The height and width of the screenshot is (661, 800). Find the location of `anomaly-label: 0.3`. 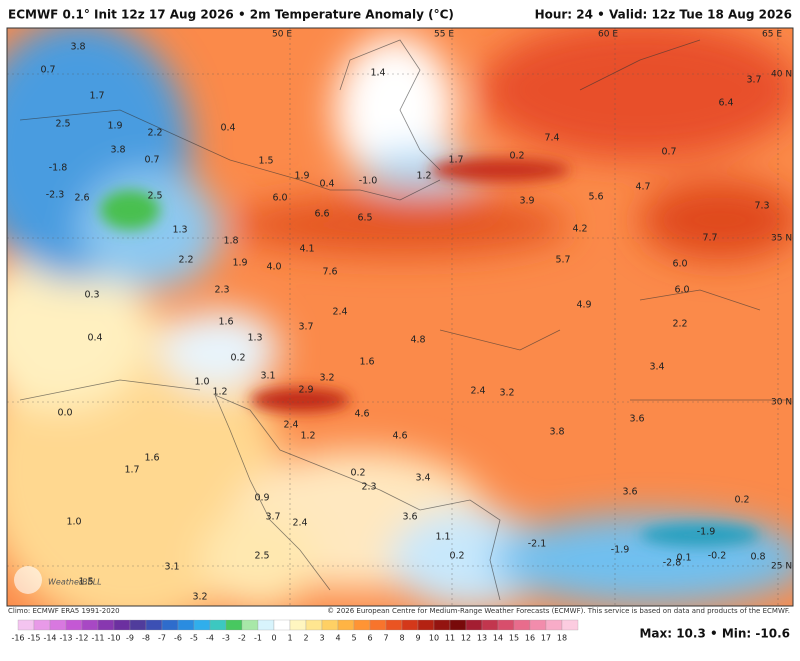

anomaly-label: 0.3 is located at coordinates (91, 295).